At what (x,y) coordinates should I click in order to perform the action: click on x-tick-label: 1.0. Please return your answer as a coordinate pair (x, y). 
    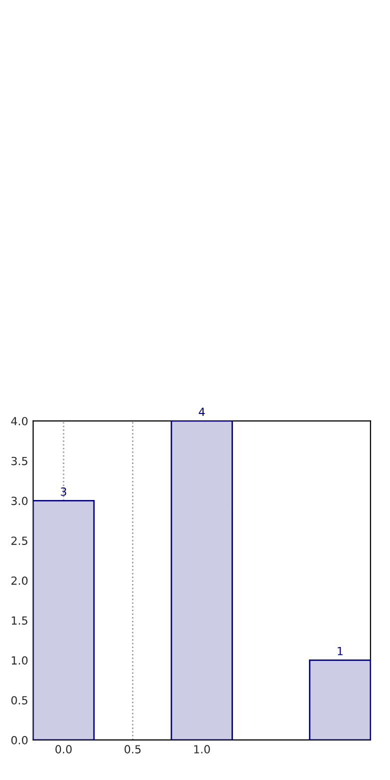
    Looking at the image, I should click on (202, 749).